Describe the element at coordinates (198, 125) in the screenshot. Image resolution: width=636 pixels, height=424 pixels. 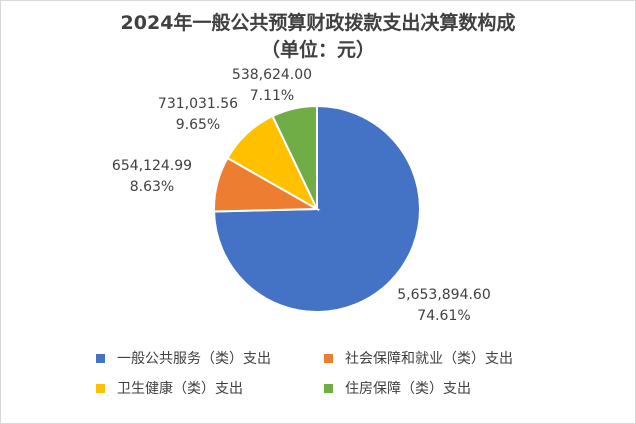
I see `data-label-percent: 9.65%` at that location.